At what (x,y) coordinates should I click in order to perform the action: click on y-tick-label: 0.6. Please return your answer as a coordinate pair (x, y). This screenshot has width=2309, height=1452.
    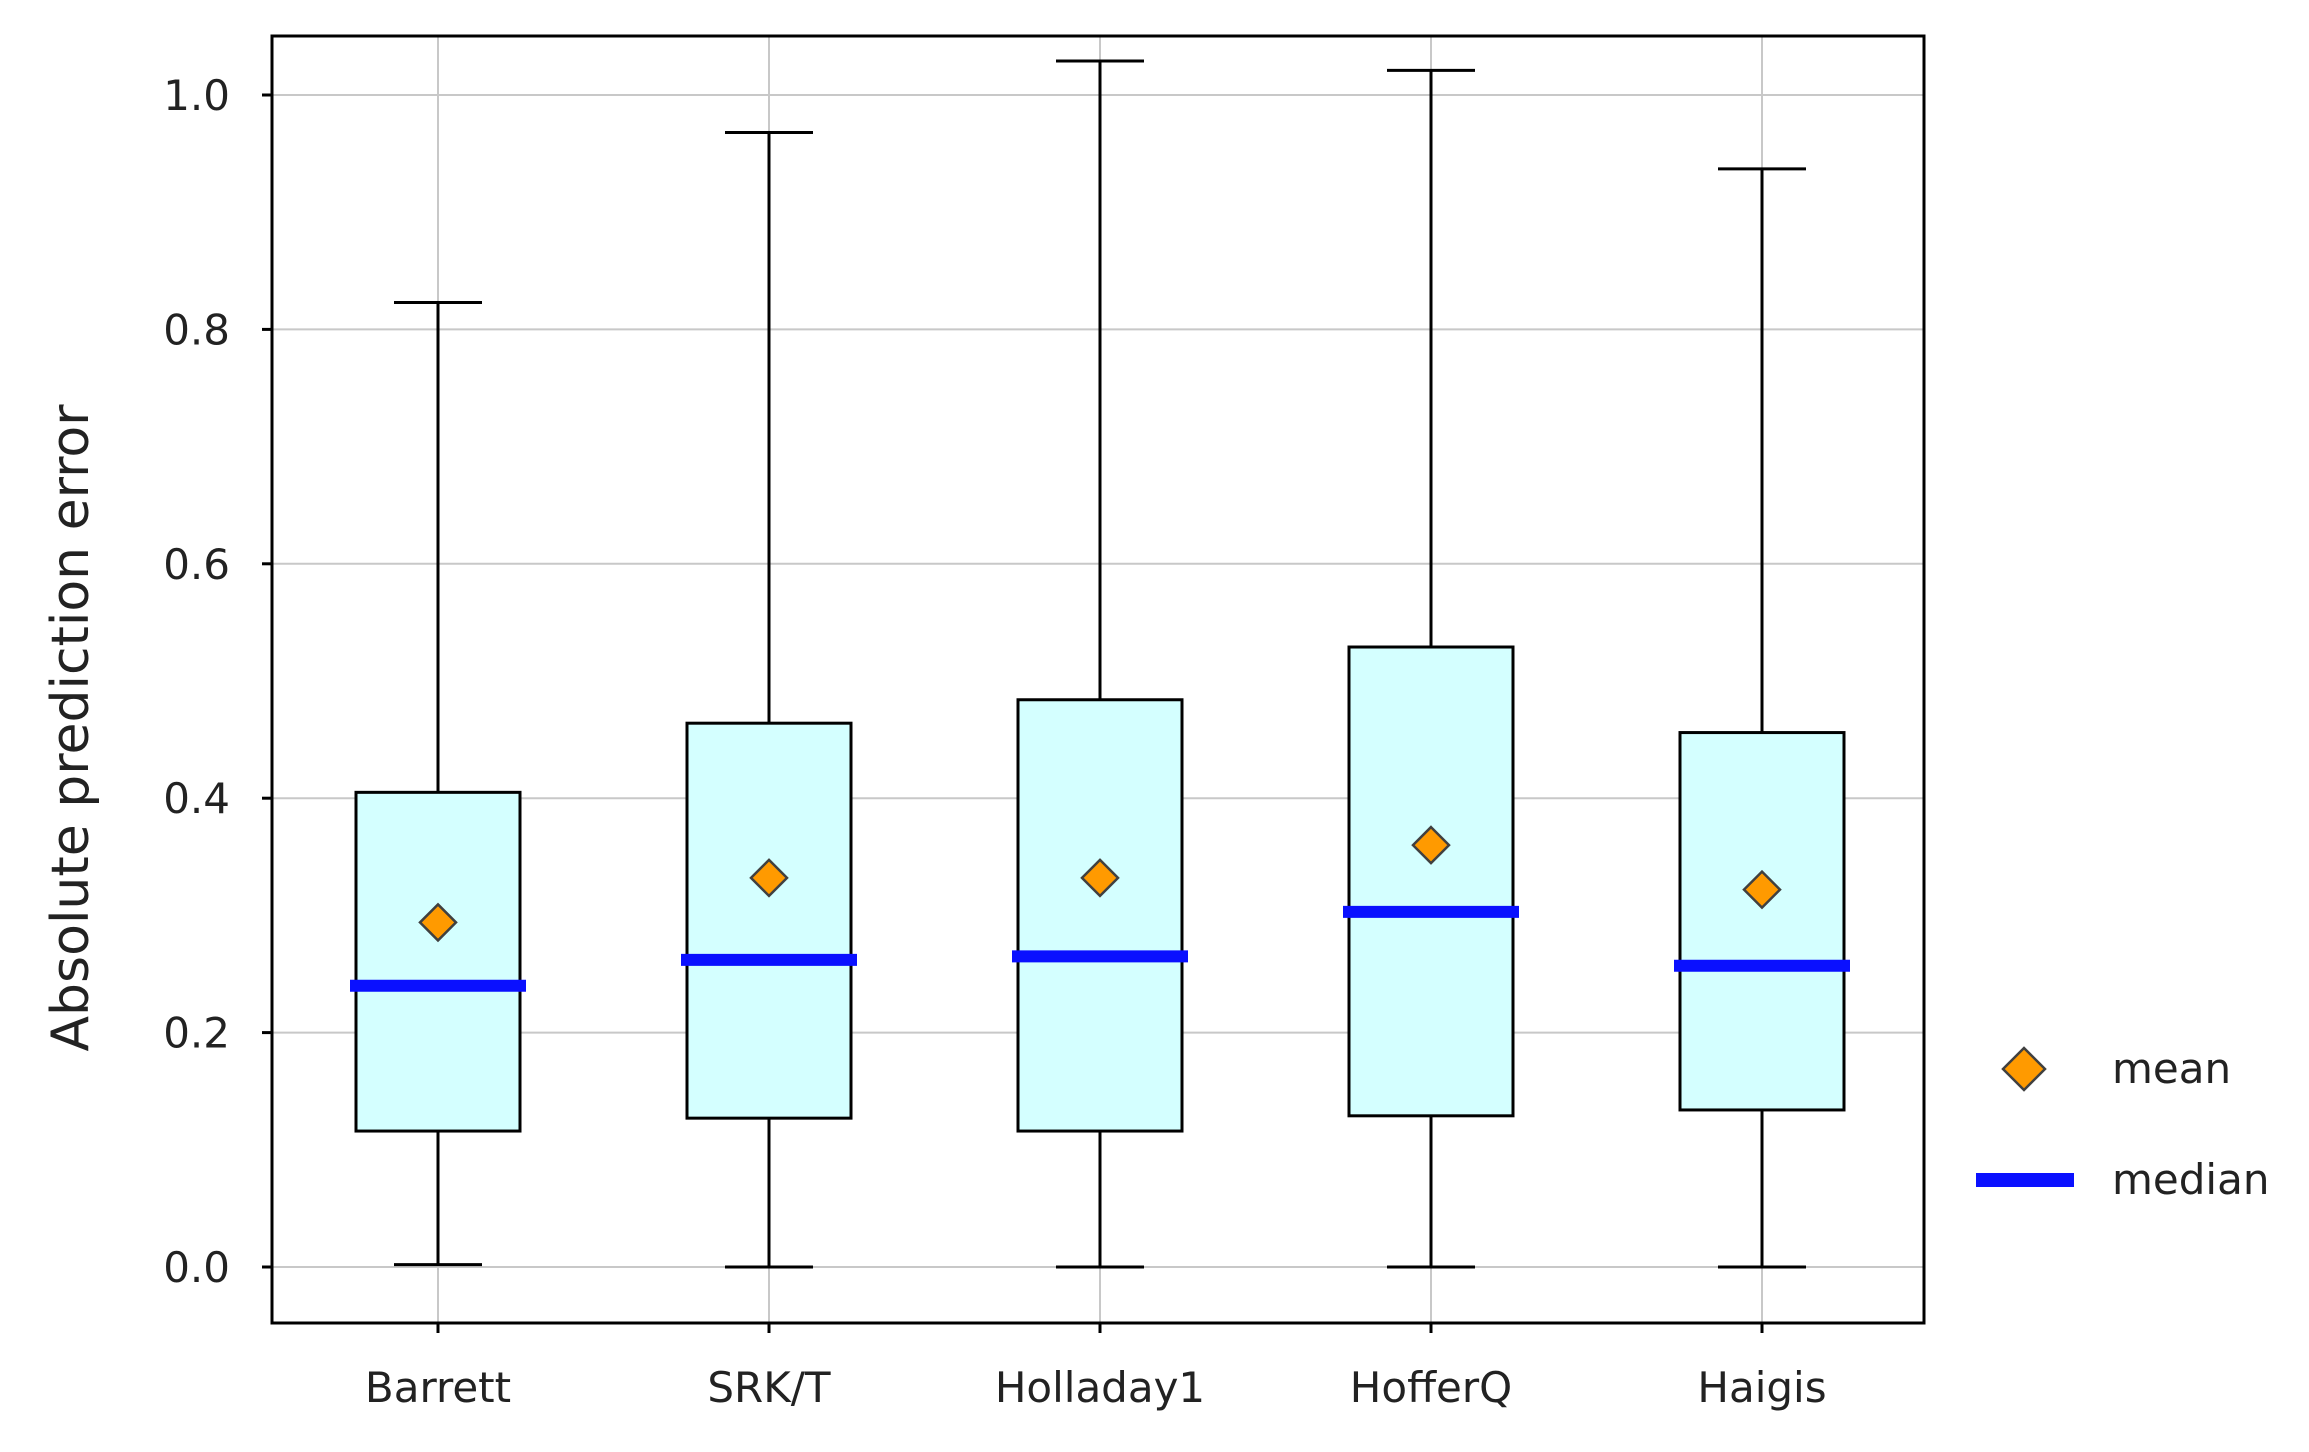
    Looking at the image, I should click on (196, 564).